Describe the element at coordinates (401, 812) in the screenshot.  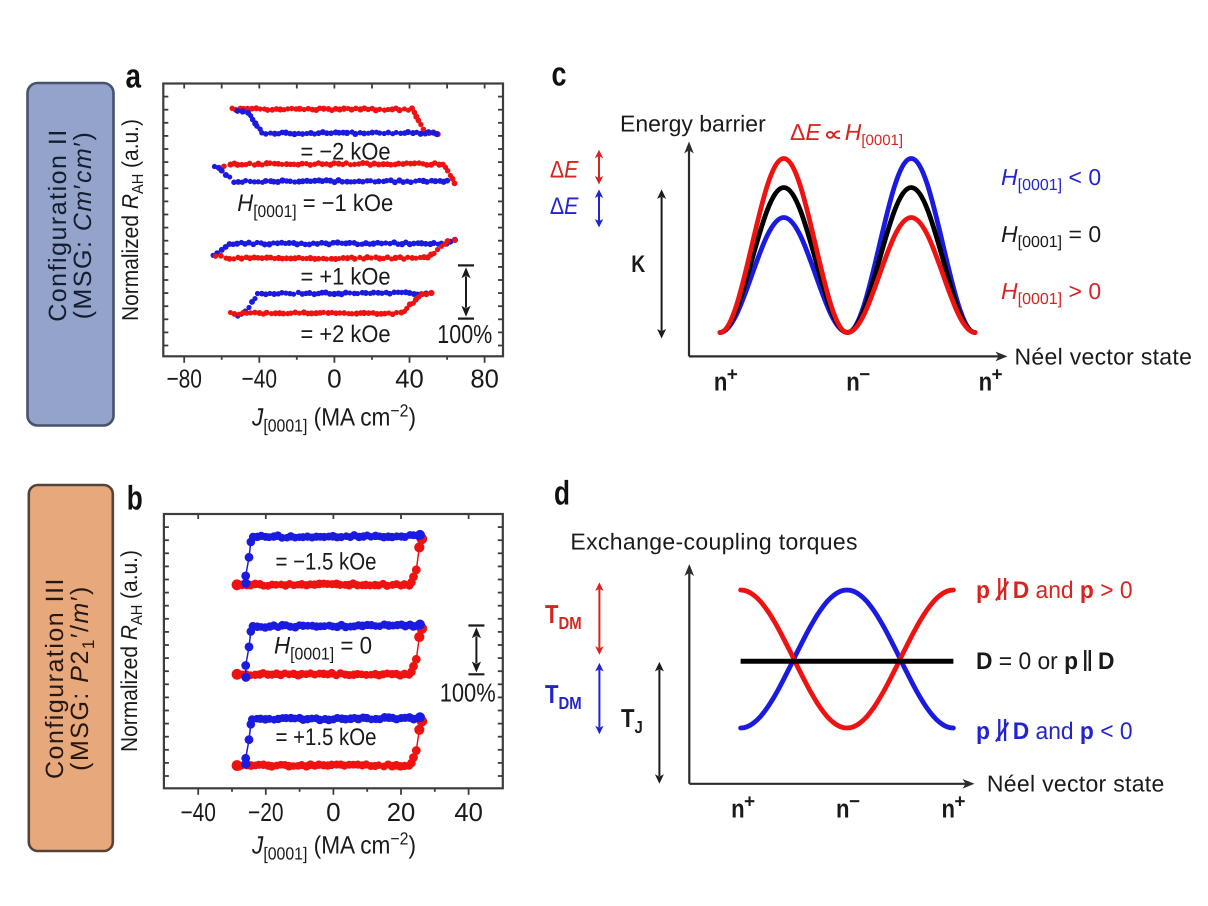
I see `svg-text: 20` at that location.